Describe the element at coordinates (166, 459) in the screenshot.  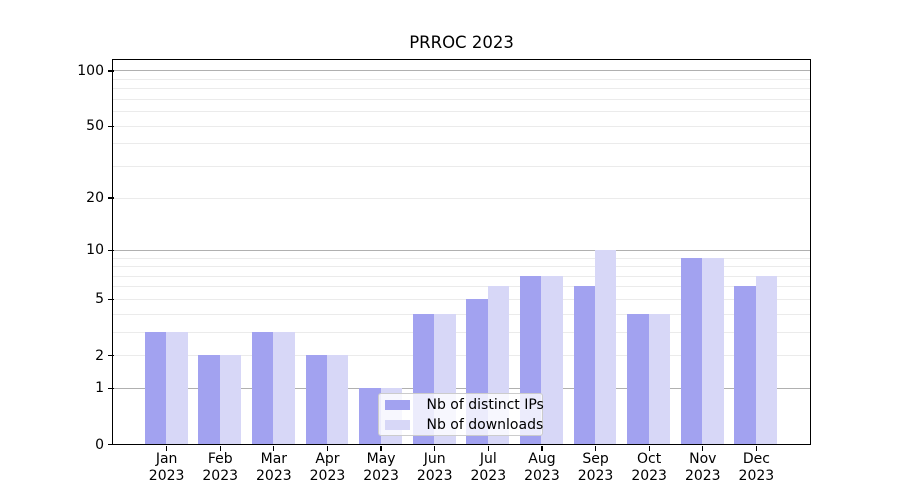
I see `x-tick-month: Jan` at that location.